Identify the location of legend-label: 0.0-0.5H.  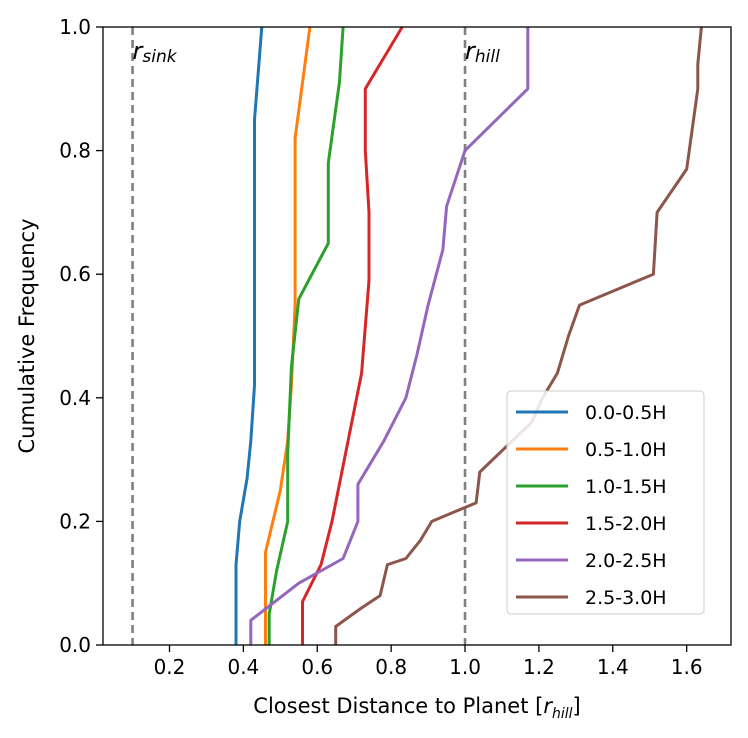
(626, 413).